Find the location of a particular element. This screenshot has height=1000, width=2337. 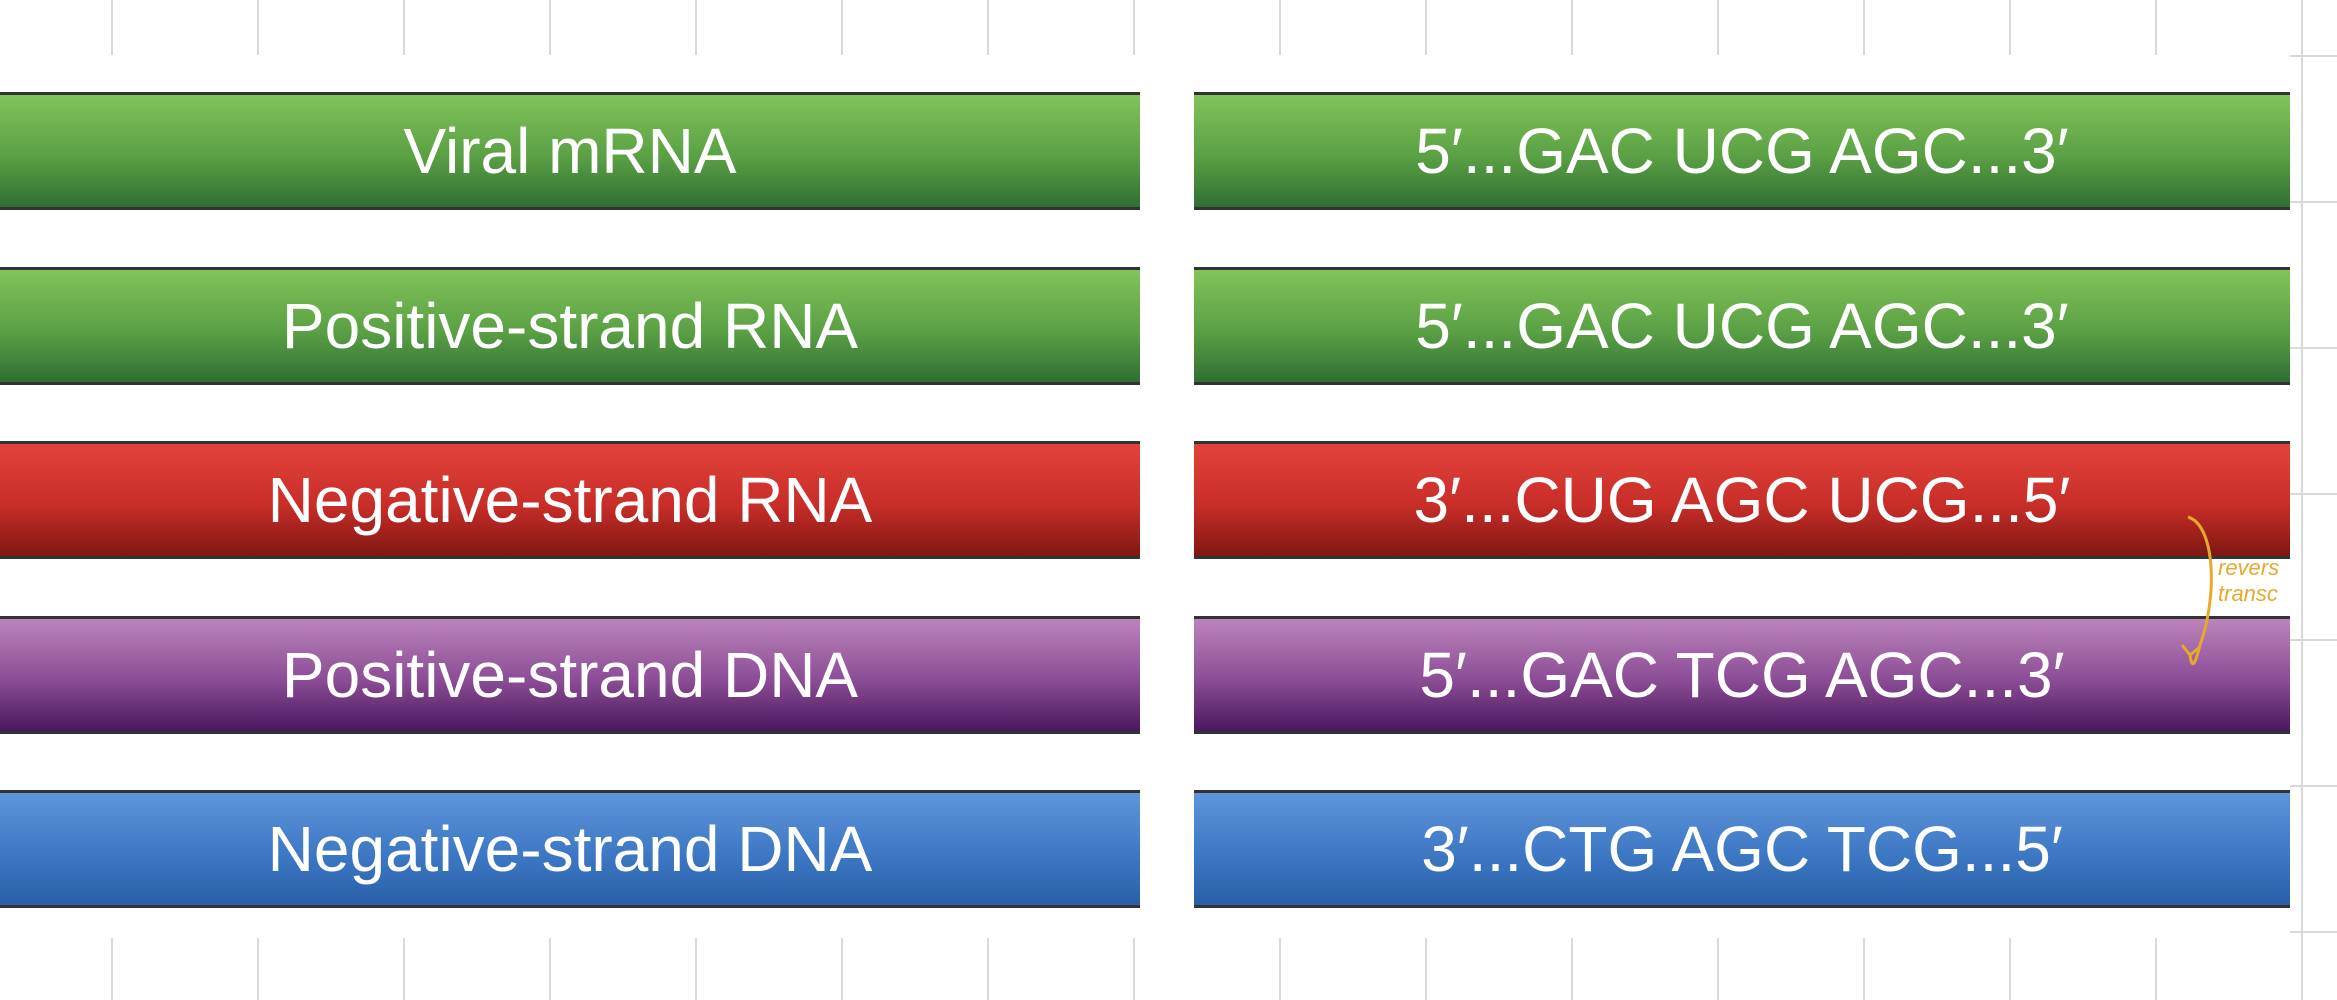

arrow-layer is located at coordinates (2196, 590).